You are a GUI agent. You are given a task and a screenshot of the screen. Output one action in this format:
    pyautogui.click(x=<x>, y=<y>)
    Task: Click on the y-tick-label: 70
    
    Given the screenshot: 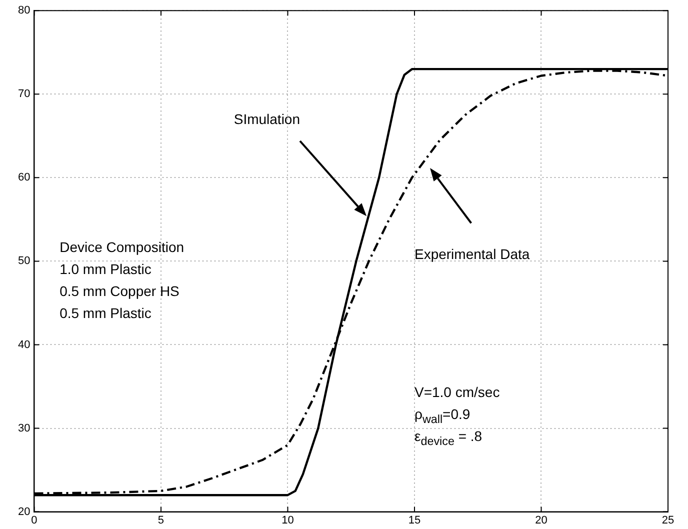 What is the action you would take?
    pyautogui.click(x=24, y=94)
    